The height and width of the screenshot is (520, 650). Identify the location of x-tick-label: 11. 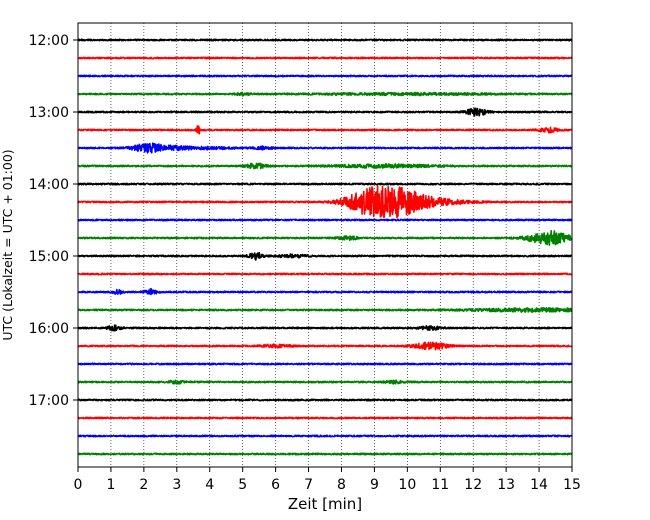
(440, 485).